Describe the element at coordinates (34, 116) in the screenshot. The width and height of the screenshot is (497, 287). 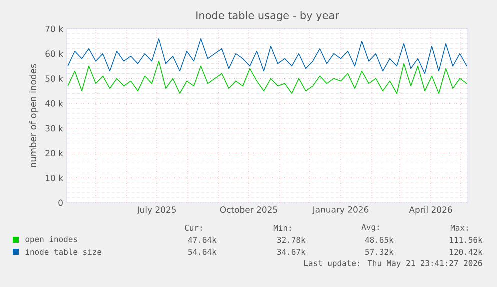
I see `y-axis-title: number of open inodes` at that location.